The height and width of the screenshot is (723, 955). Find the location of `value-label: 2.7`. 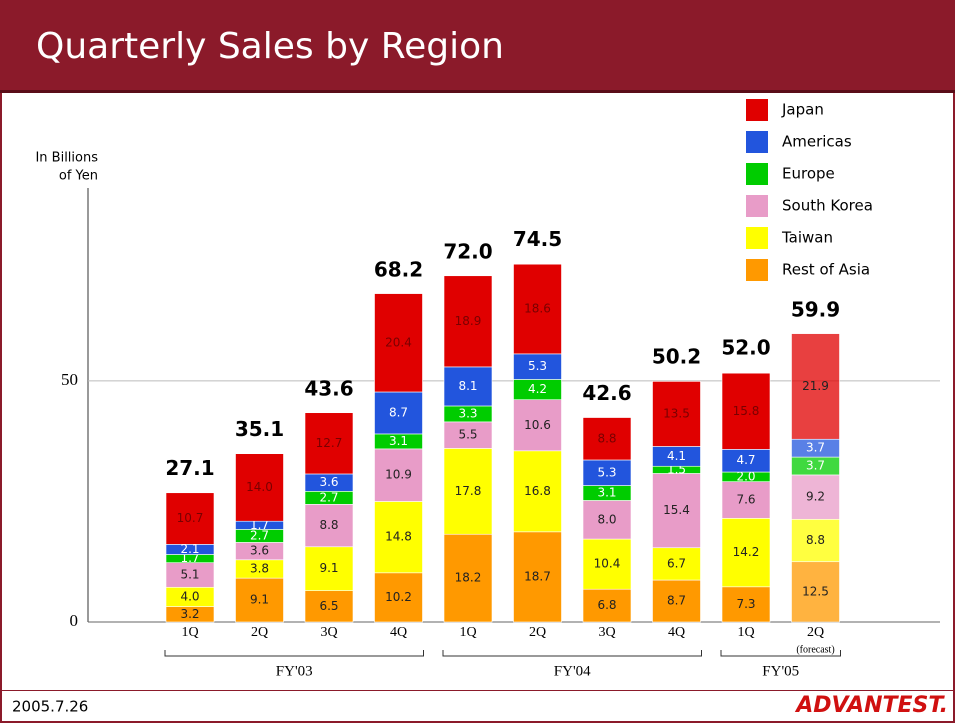

value-label: 2.7 is located at coordinates (259, 535).